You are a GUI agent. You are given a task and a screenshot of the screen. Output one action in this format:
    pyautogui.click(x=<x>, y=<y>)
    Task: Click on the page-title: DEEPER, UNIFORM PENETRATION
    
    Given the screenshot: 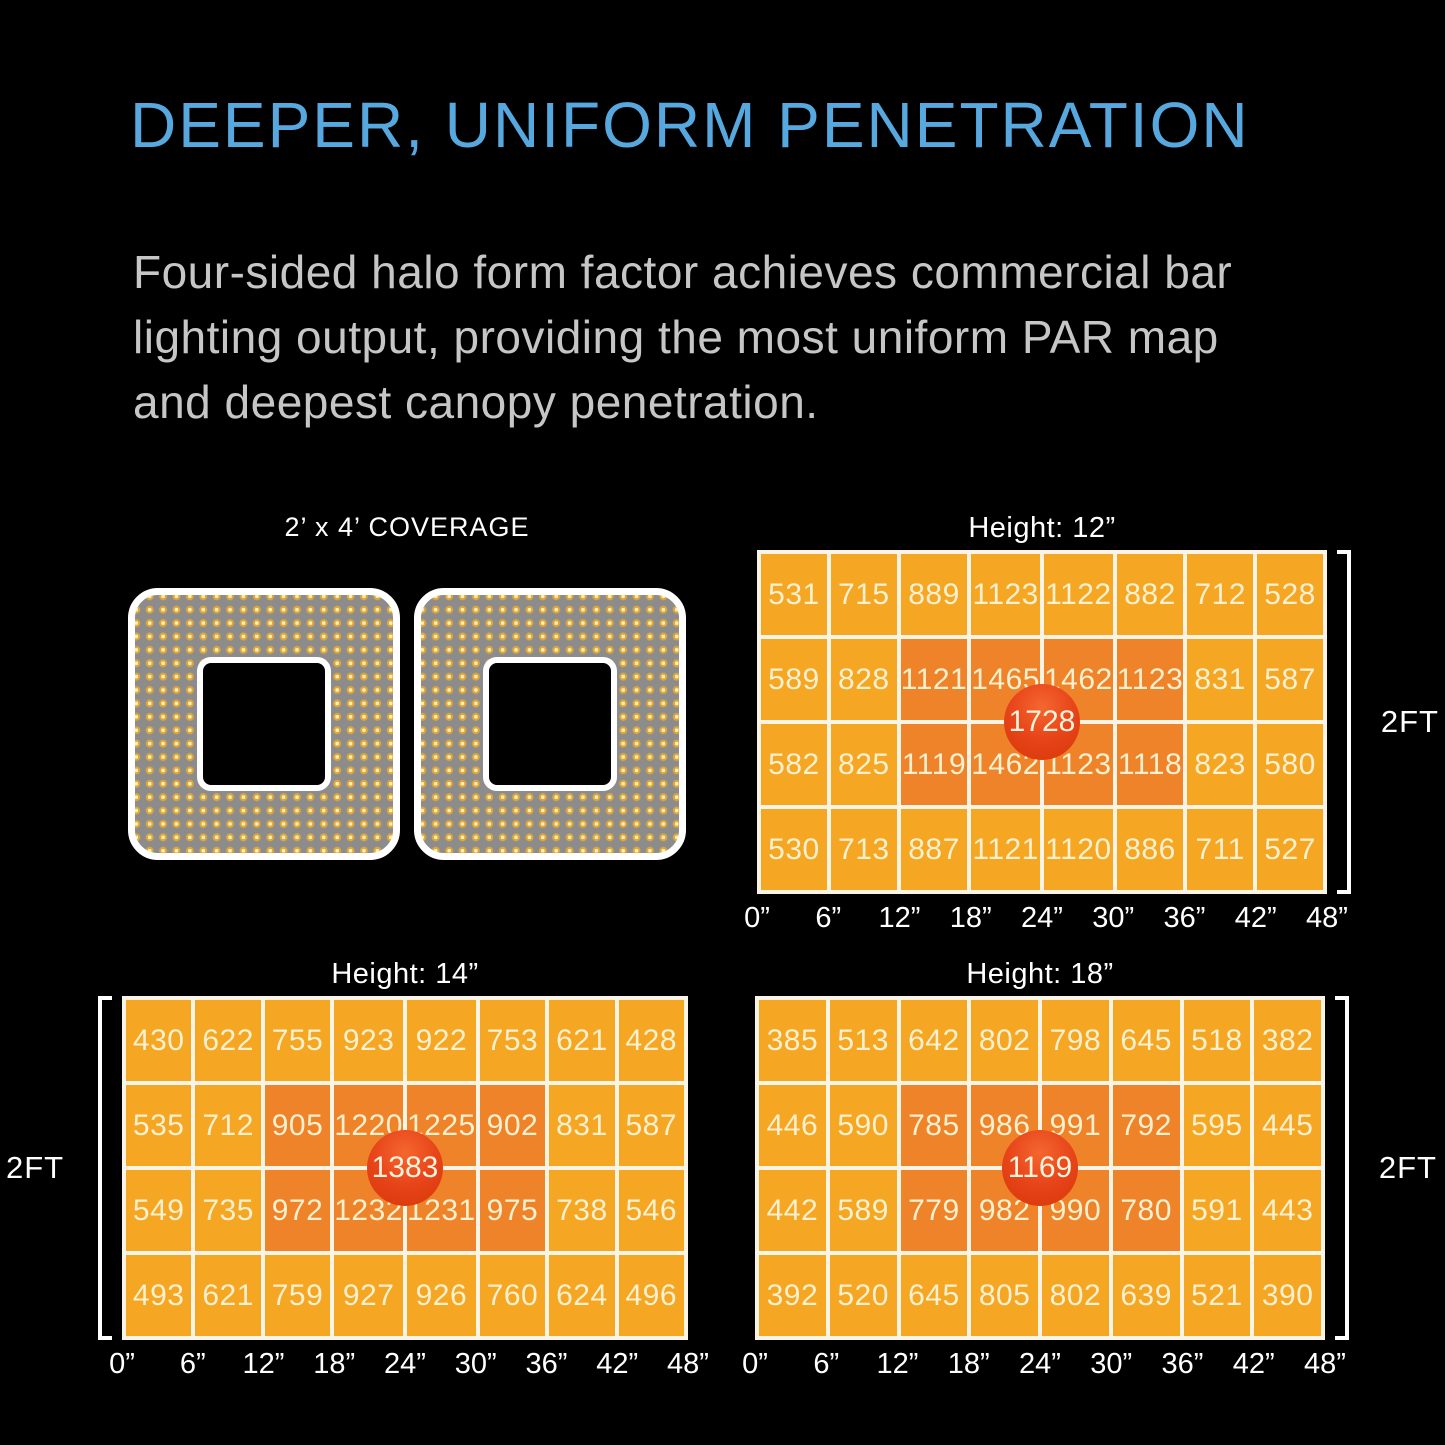 What is the action you would take?
    pyautogui.click(x=690, y=125)
    